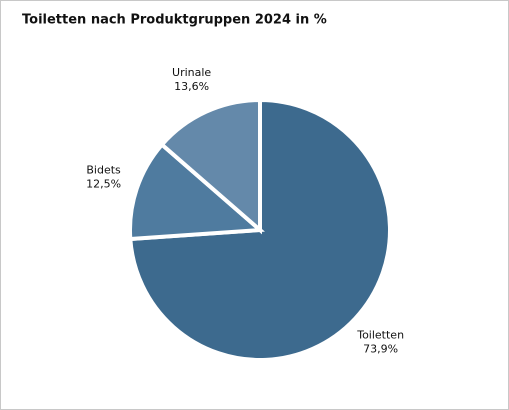 The height and width of the screenshot is (410, 509). Describe the element at coordinates (103, 184) in the screenshot. I see `slice-value: 12,5%` at that location.